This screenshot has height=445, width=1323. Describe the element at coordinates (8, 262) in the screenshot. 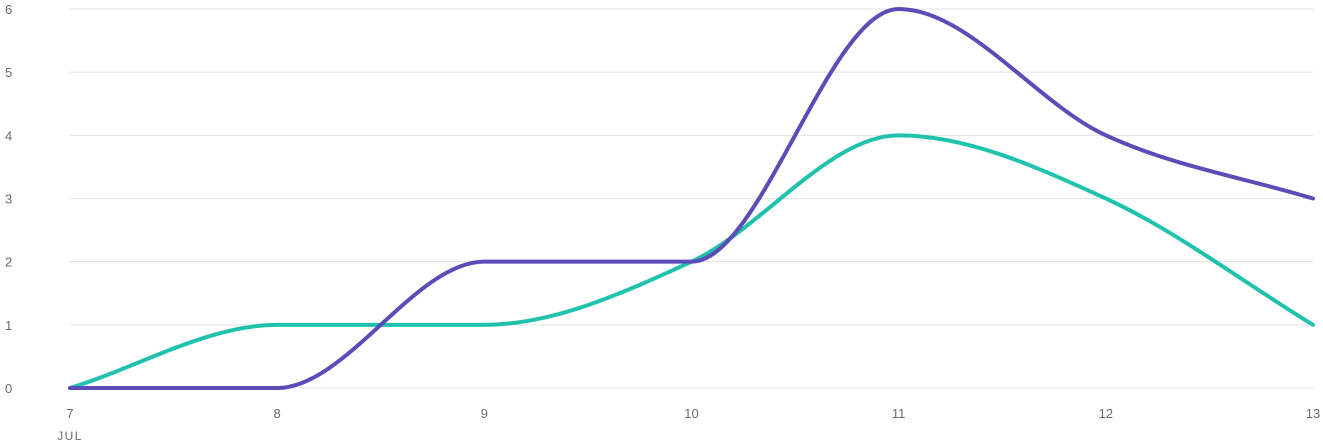

I see `y-tick-label: 2` at that location.